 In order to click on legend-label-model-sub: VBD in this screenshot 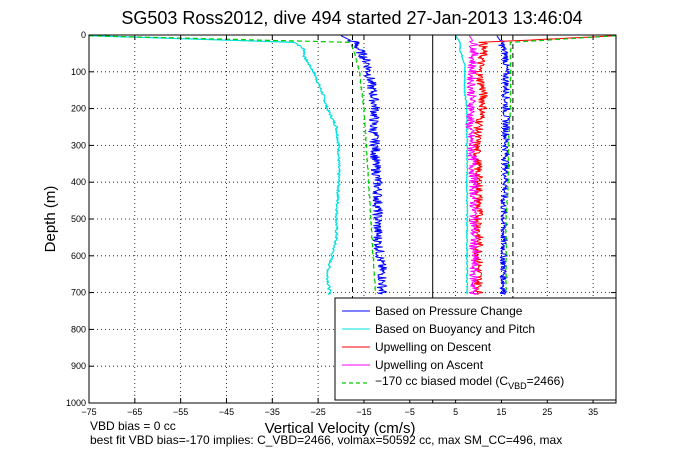, I will do `click(517, 386)`.